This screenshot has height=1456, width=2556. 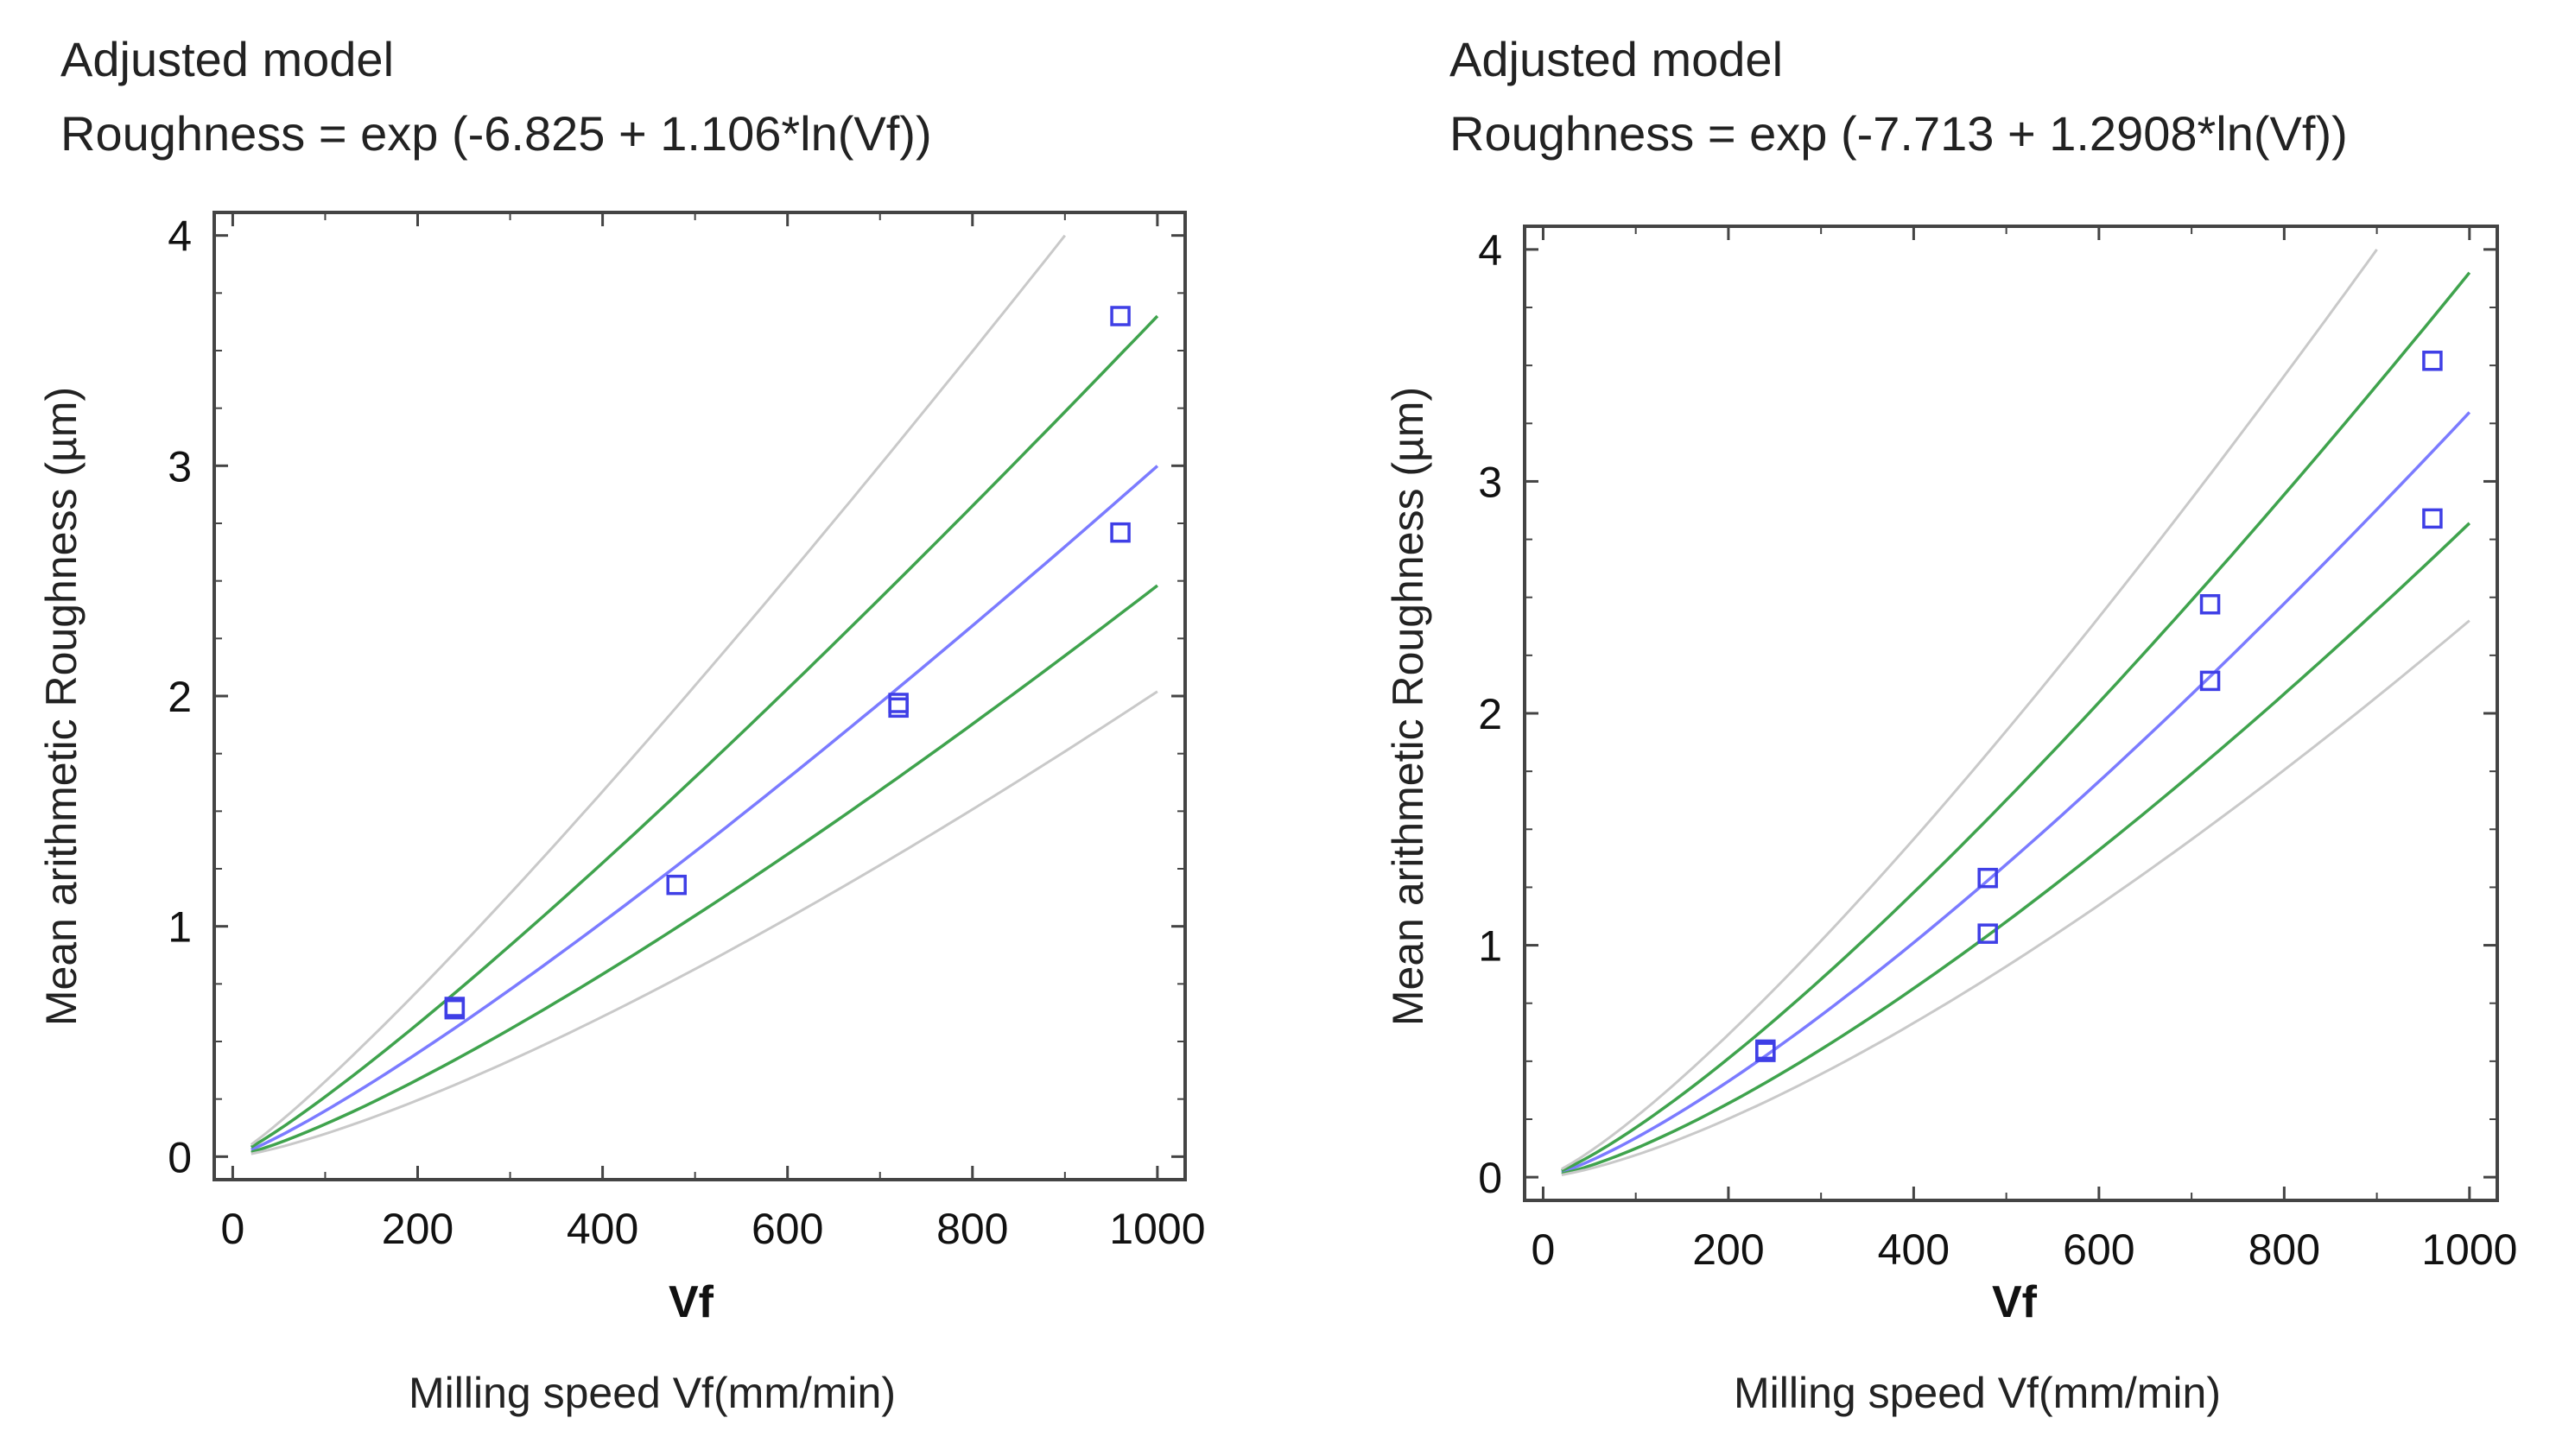 I want to click on model-equation: Roughness = exp (-7.713 + 1.2908*ln(Vf)), so click(x=1898, y=134).